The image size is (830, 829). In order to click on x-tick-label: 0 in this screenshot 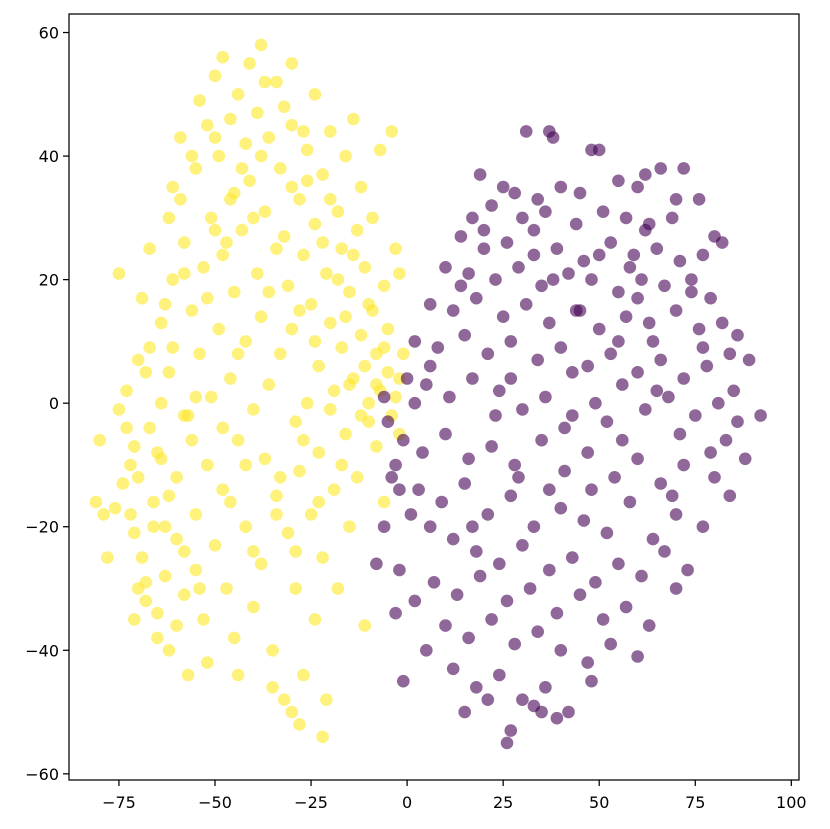, I will do `click(407, 802)`.